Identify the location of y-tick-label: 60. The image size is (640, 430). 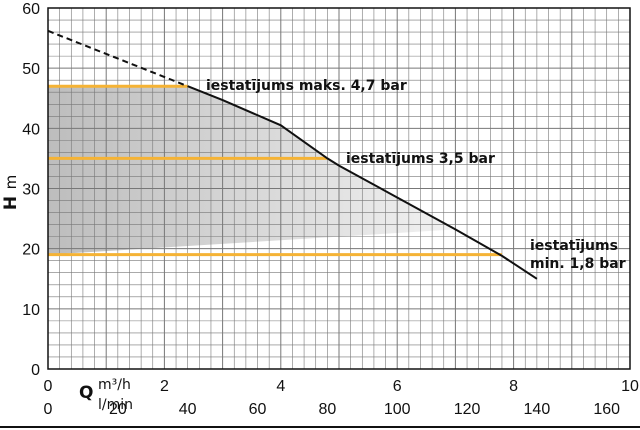
(31, 9).